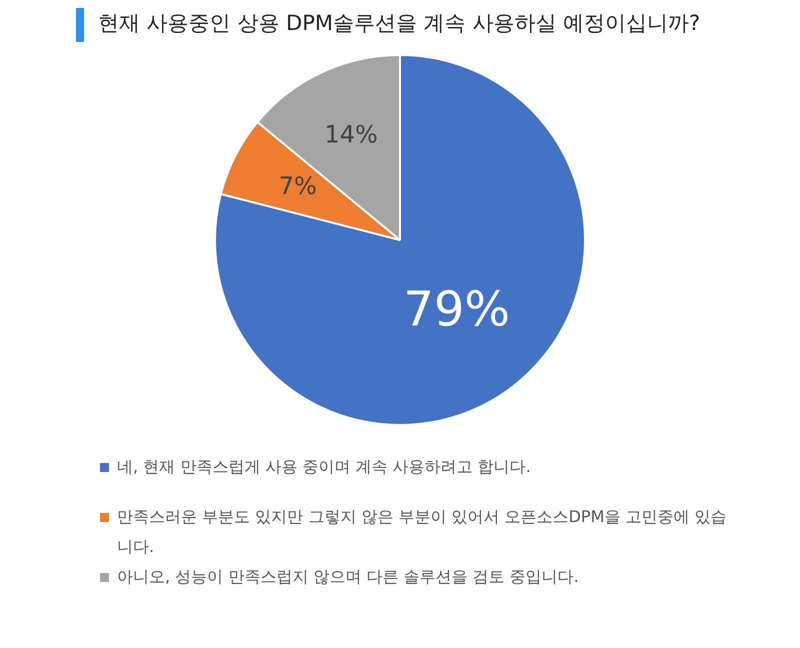 The height and width of the screenshot is (648, 800). Describe the element at coordinates (297, 186) in the screenshot. I see `data-label: 7%` at that location.